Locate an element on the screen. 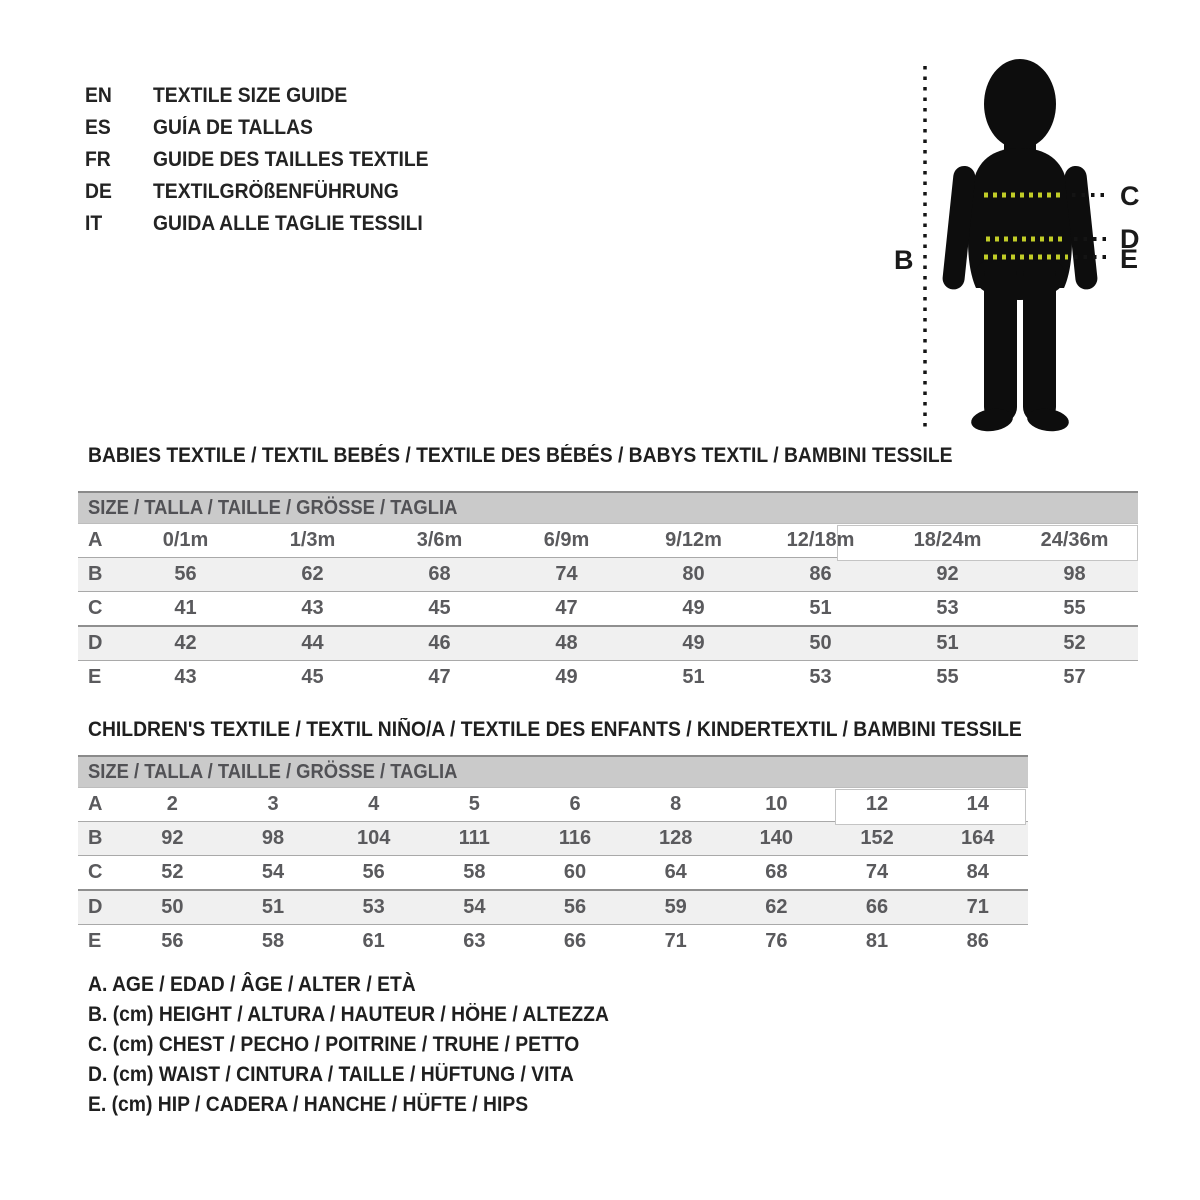 This screenshot has height=1200, width=1200. child-silhouette is located at coordinates (1020, 245).